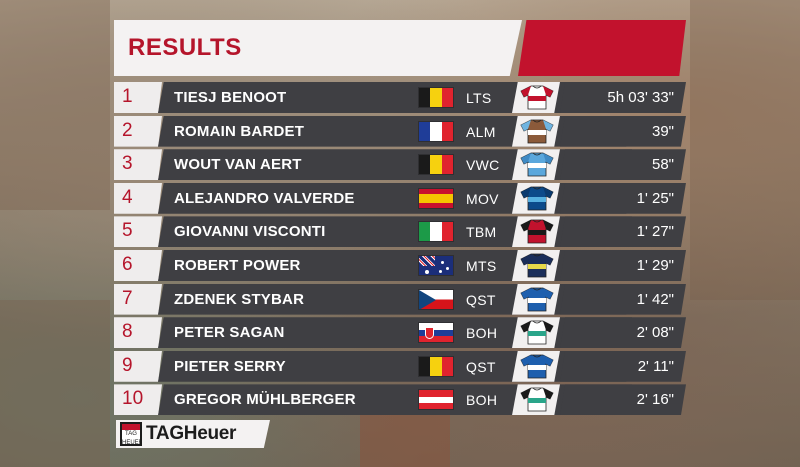 The image size is (800, 467). What do you see at coordinates (436, 131) in the screenshot?
I see `france-flag-icon` at bounding box center [436, 131].